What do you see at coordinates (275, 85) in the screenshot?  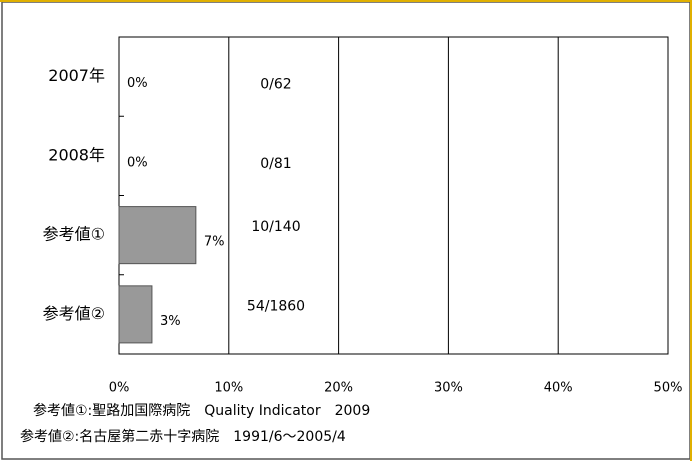 I see `annotation: 0/62` at bounding box center [275, 85].